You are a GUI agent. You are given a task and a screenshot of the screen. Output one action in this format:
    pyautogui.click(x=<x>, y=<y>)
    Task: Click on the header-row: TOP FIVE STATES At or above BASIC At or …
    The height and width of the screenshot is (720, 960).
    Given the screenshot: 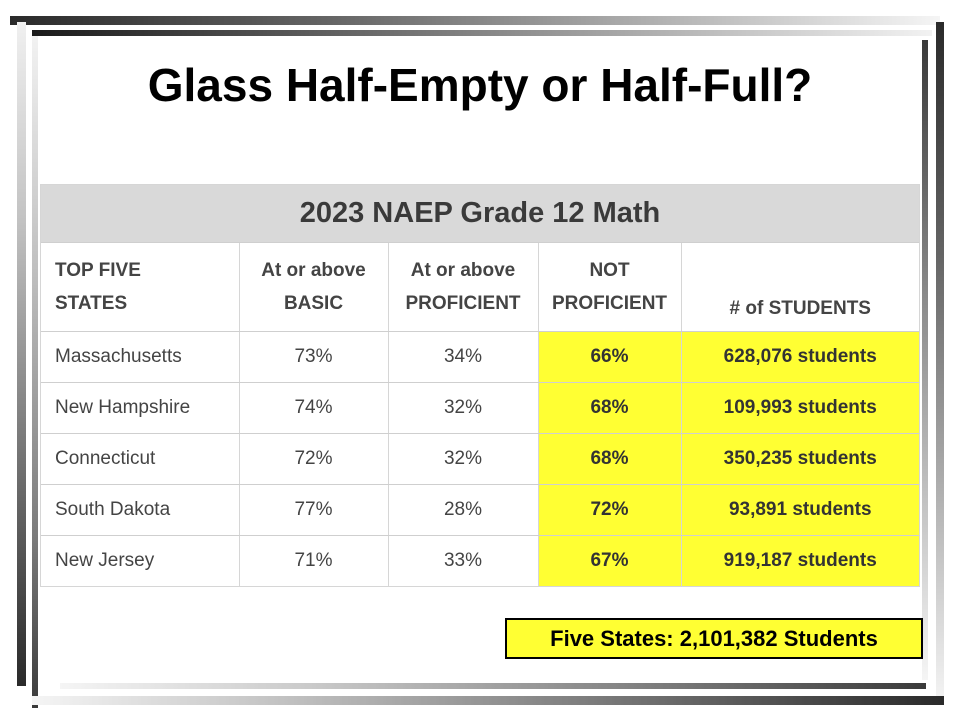 What is the action you would take?
    pyautogui.click(x=480, y=287)
    